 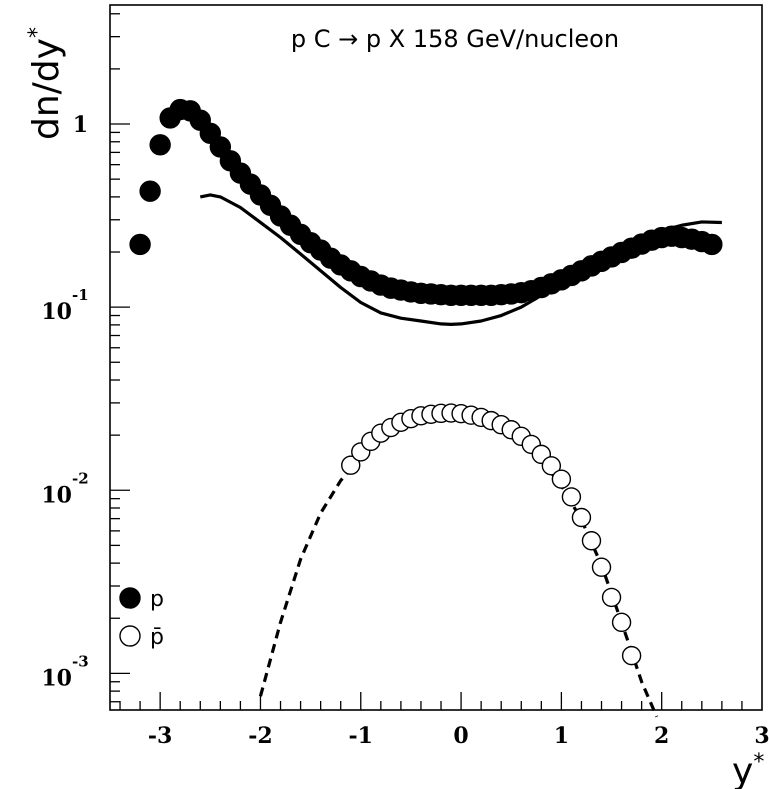 What do you see at coordinates (157, 637) in the screenshot?
I see `legend-label: p̄` at bounding box center [157, 637].